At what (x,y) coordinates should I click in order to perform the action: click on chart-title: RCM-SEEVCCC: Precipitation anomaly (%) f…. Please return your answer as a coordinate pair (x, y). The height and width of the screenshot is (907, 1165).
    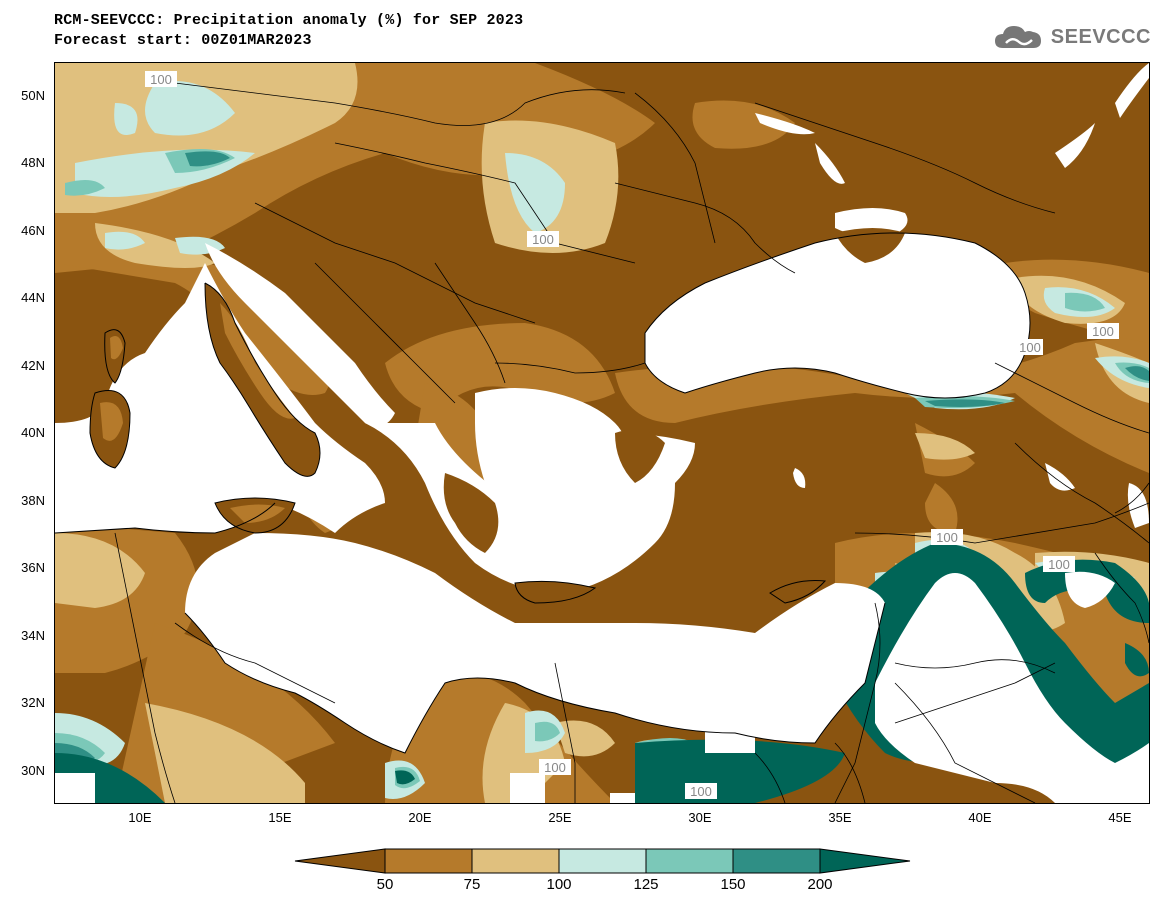
    Looking at the image, I should click on (289, 20).